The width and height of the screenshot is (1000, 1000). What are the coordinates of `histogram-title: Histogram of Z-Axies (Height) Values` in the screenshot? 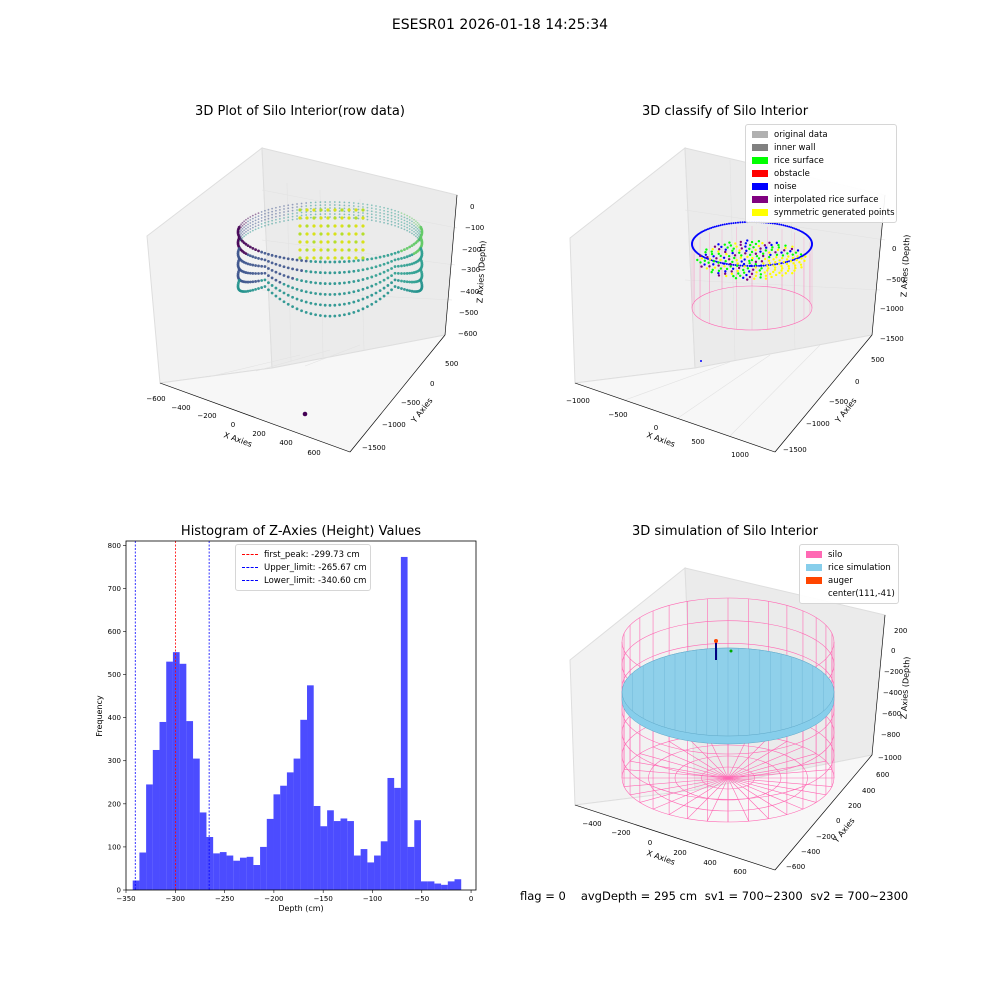 It's located at (301, 531).